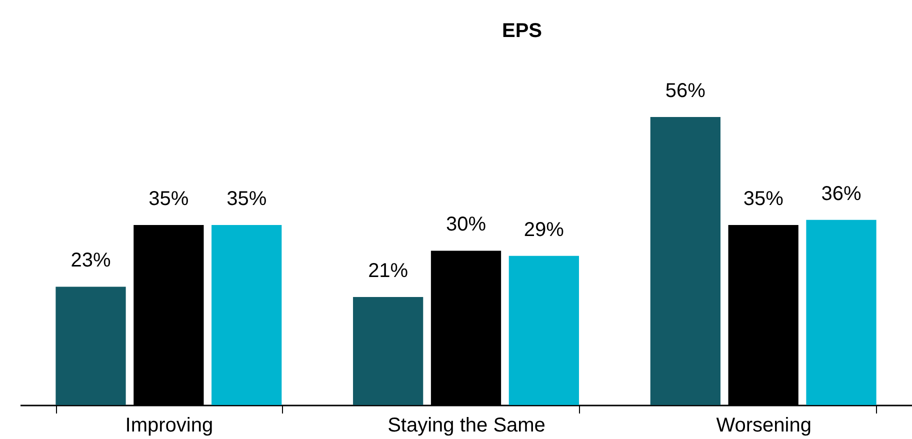 This screenshot has height=439, width=912. Describe the element at coordinates (685, 91) in the screenshot. I see `data-label: 56%` at that location.